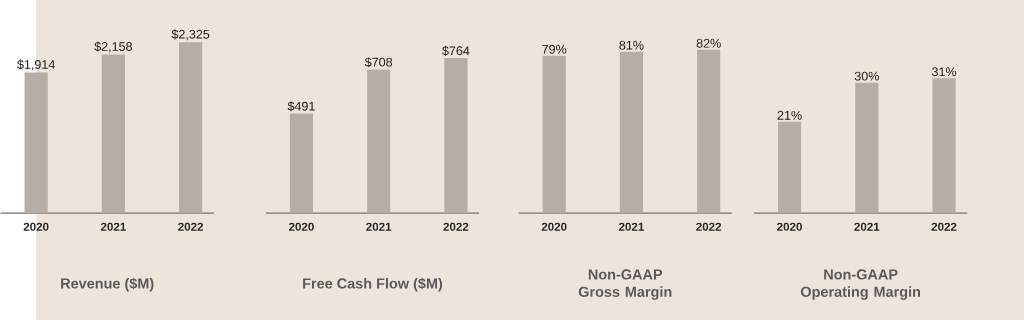  I want to click on text: Non-GAAP Operating Margin, so click(860, 284).